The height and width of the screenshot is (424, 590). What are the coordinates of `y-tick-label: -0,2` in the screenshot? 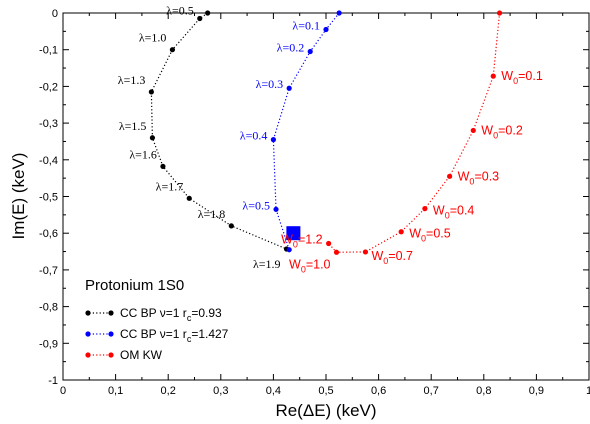 It's located at (48, 87).